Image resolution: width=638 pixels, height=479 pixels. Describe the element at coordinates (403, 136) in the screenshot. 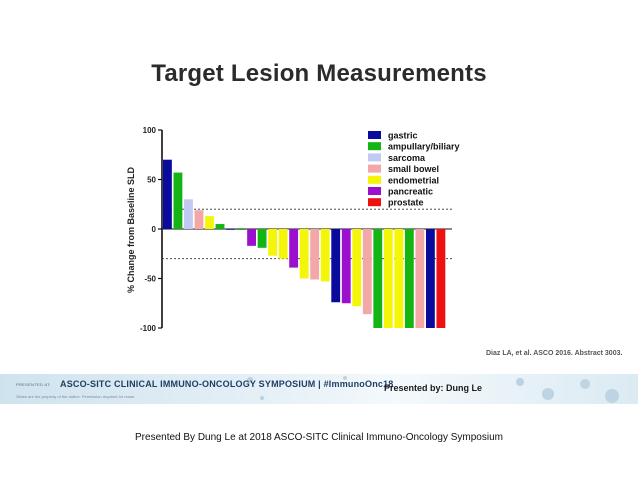

I see `legend-label: gastric` at that location.